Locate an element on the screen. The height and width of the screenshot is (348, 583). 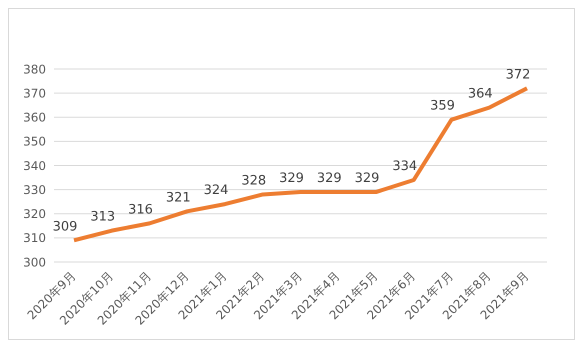
data-label: 309 is located at coordinates (65, 226).